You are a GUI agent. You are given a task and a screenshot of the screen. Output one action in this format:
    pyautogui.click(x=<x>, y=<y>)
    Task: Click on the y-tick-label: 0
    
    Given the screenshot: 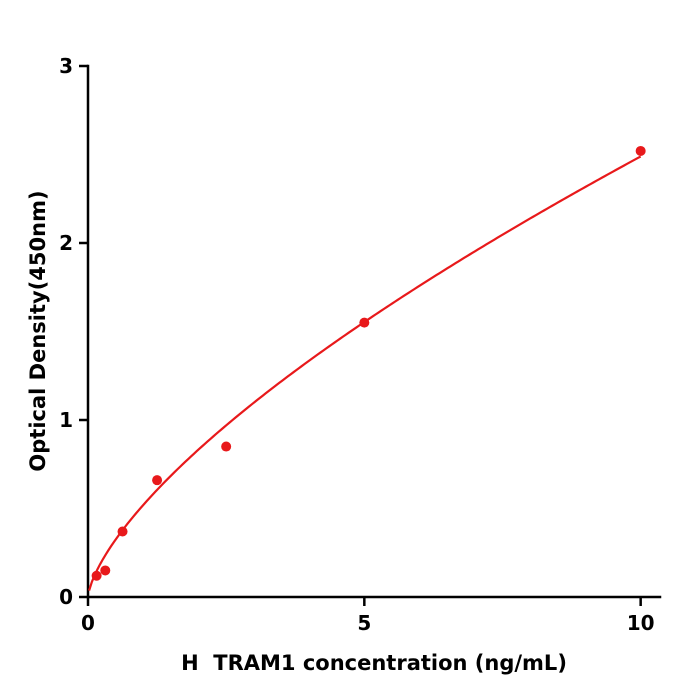 What is the action you would take?
    pyautogui.click(x=66, y=597)
    